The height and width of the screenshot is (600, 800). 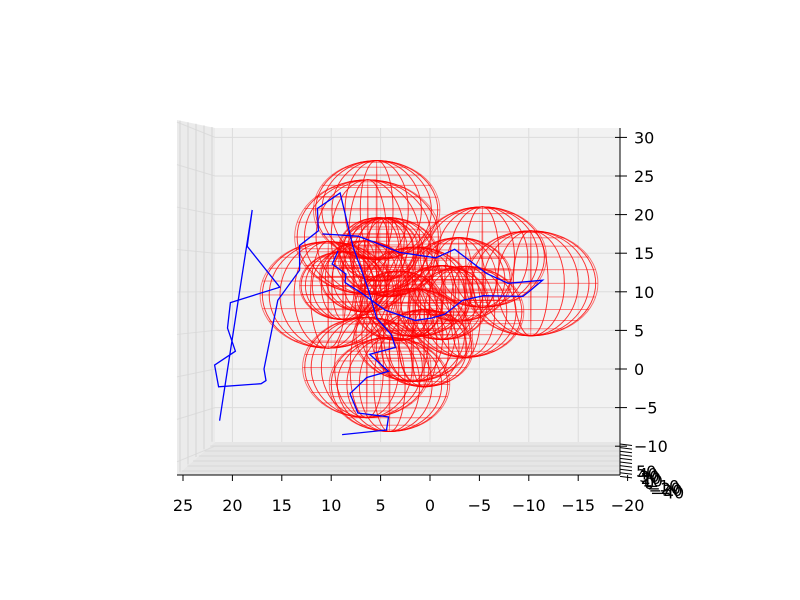 I want to click on y-tick-label: 20, so click(x=651, y=478).